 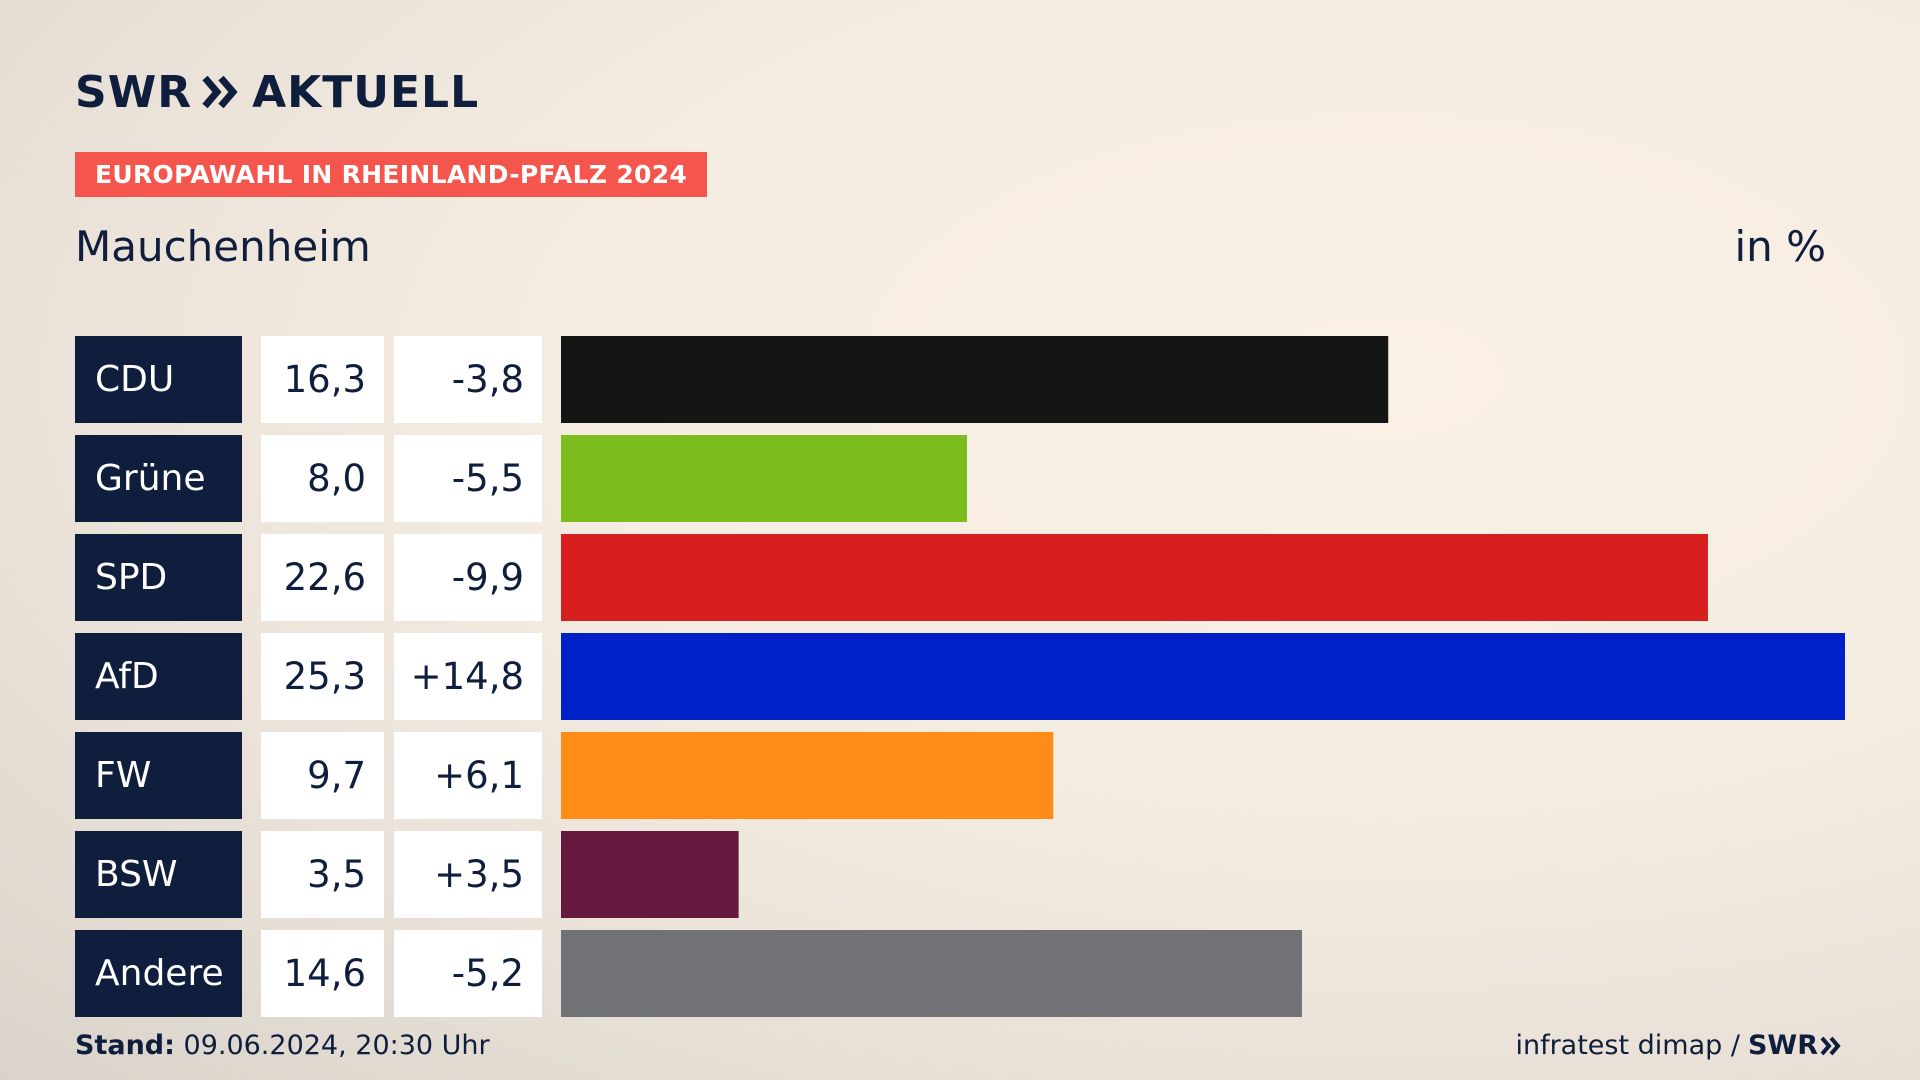 I want to click on source-brand: SWR, so click(x=1795, y=1045).